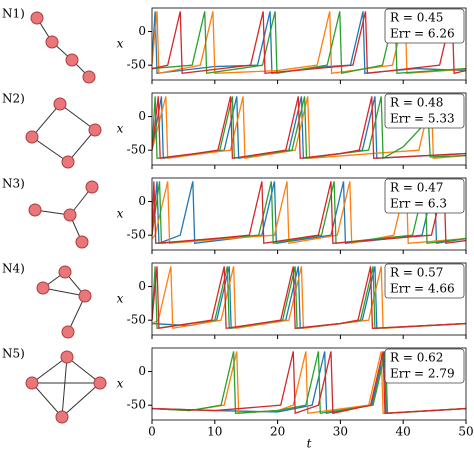  What do you see at coordinates (416, 18) in the screenshot?
I see `annotation: R = 0.45` at bounding box center [416, 18].